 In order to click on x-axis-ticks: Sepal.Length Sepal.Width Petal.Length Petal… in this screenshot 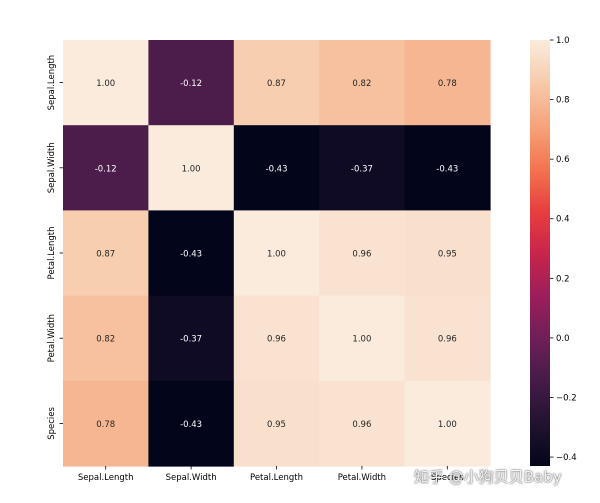, I will do `click(271, 474)`.